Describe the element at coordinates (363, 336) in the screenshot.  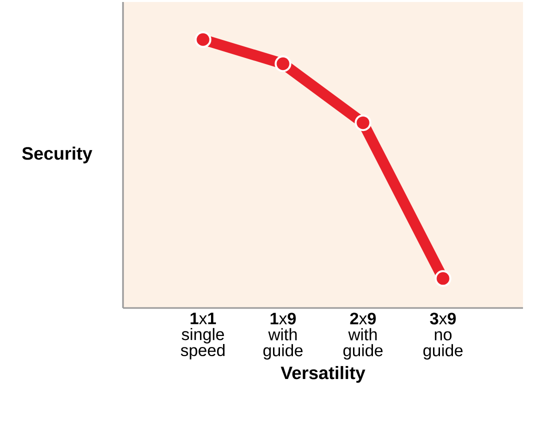
I see `x-tick-label: 2x9 with guide` at that location.